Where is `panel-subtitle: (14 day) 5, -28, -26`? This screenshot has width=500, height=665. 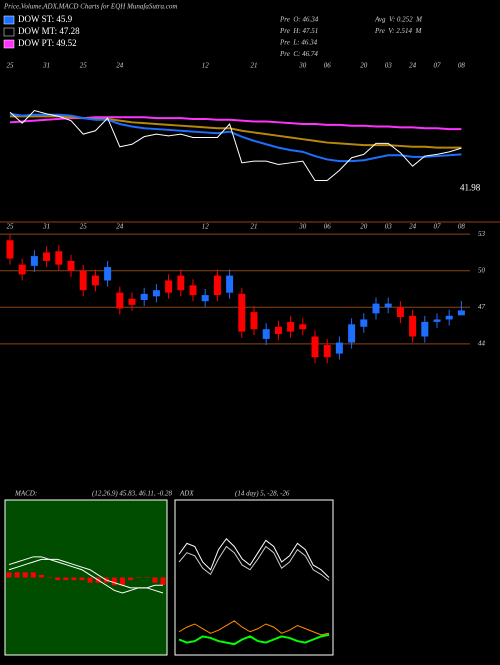
panel-subtitle: (14 day) 5, -28, -26 is located at coordinates (262, 494).